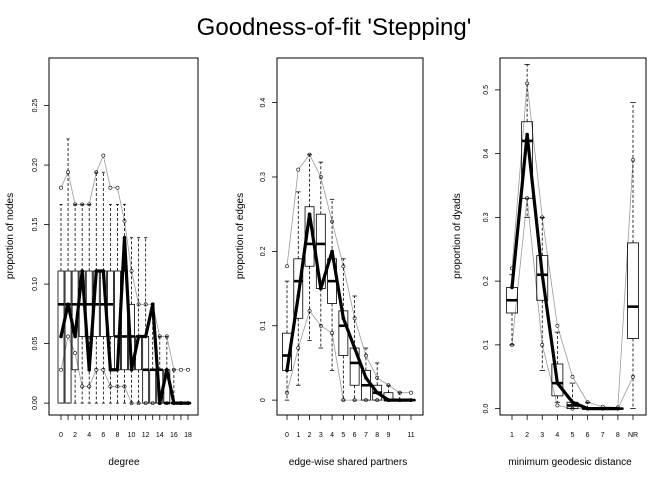 This screenshot has height=480, width=672. Describe the element at coordinates (348, 355) in the screenshot. I see `lower-band-line` at that location.